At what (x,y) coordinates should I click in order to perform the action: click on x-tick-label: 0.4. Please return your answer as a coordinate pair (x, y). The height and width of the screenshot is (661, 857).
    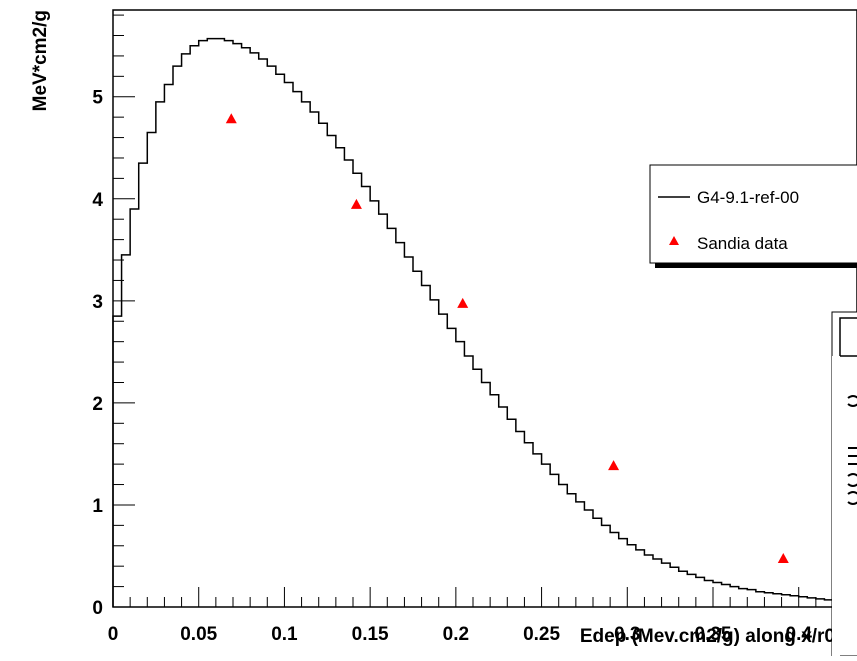
    Looking at the image, I should click on (799, 634).